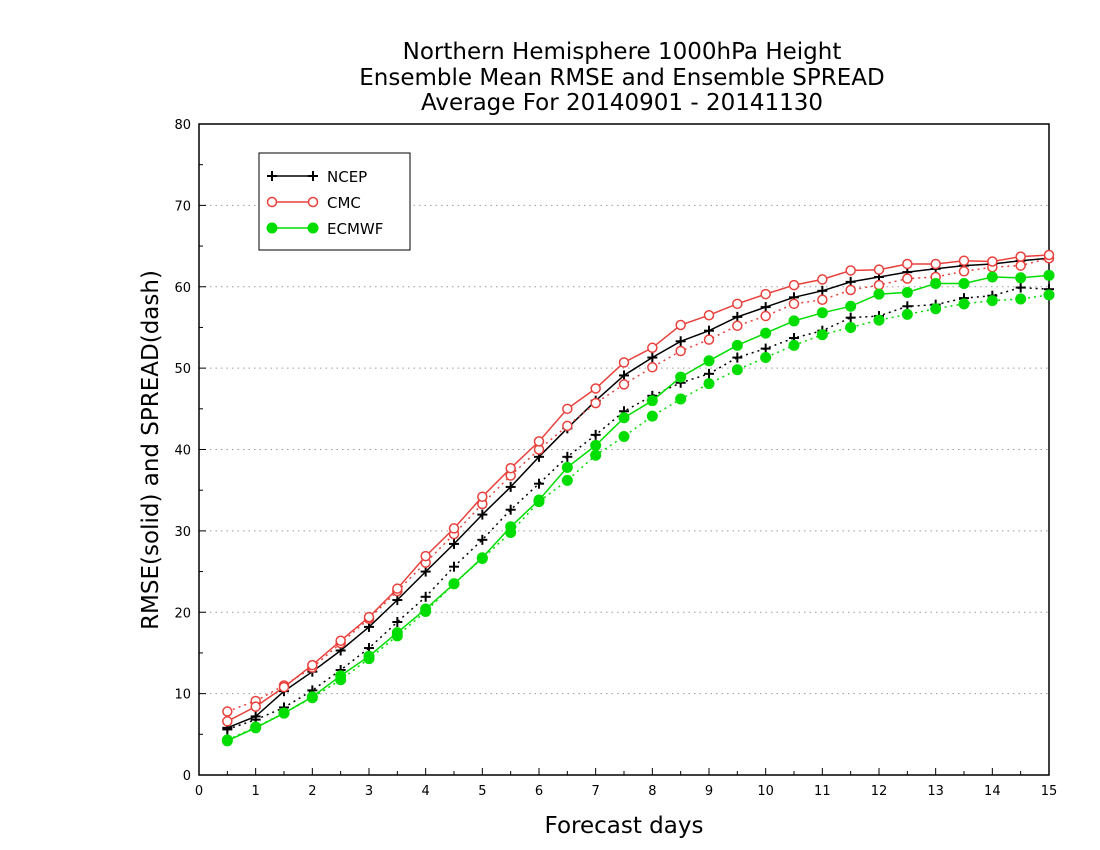 Image resolution: width=1100 pixels, height=850 pixels. I want to click on y-tick-label: 60, so click(182, 288).